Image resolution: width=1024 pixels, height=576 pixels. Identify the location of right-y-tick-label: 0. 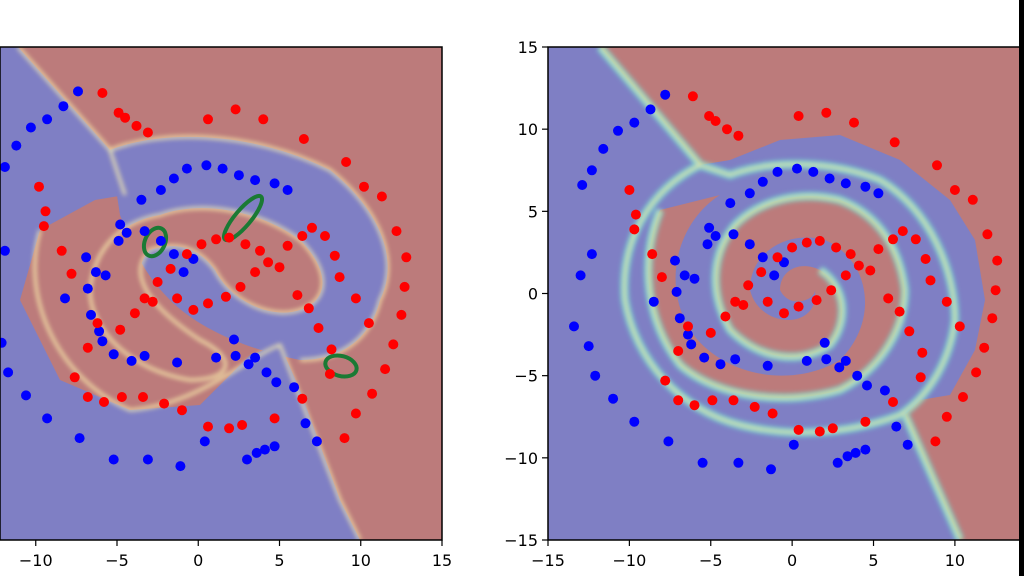
(533, 294).